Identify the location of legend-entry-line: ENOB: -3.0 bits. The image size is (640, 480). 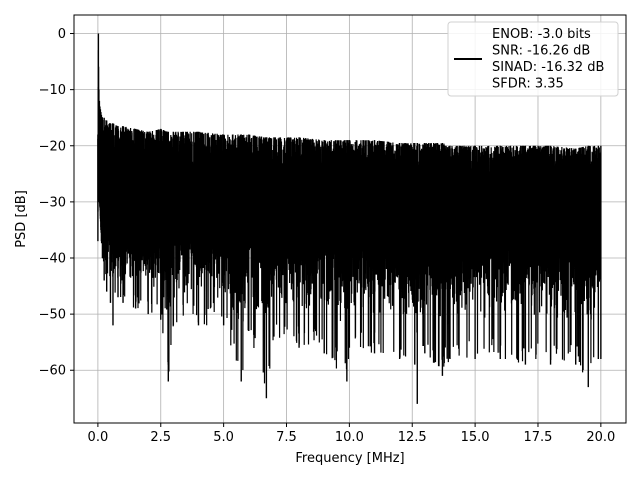
(541, 34).